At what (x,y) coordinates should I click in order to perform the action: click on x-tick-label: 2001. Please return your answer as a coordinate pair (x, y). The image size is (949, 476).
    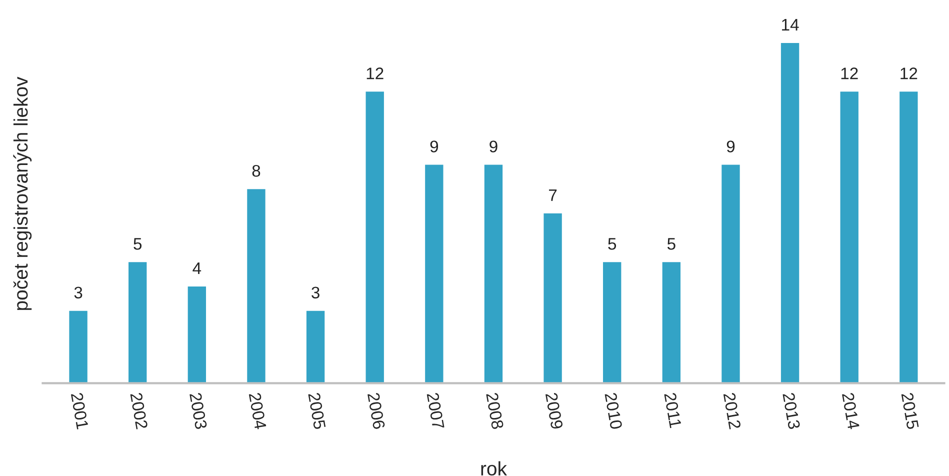
    Looking at the image, I should click on (79, 411).